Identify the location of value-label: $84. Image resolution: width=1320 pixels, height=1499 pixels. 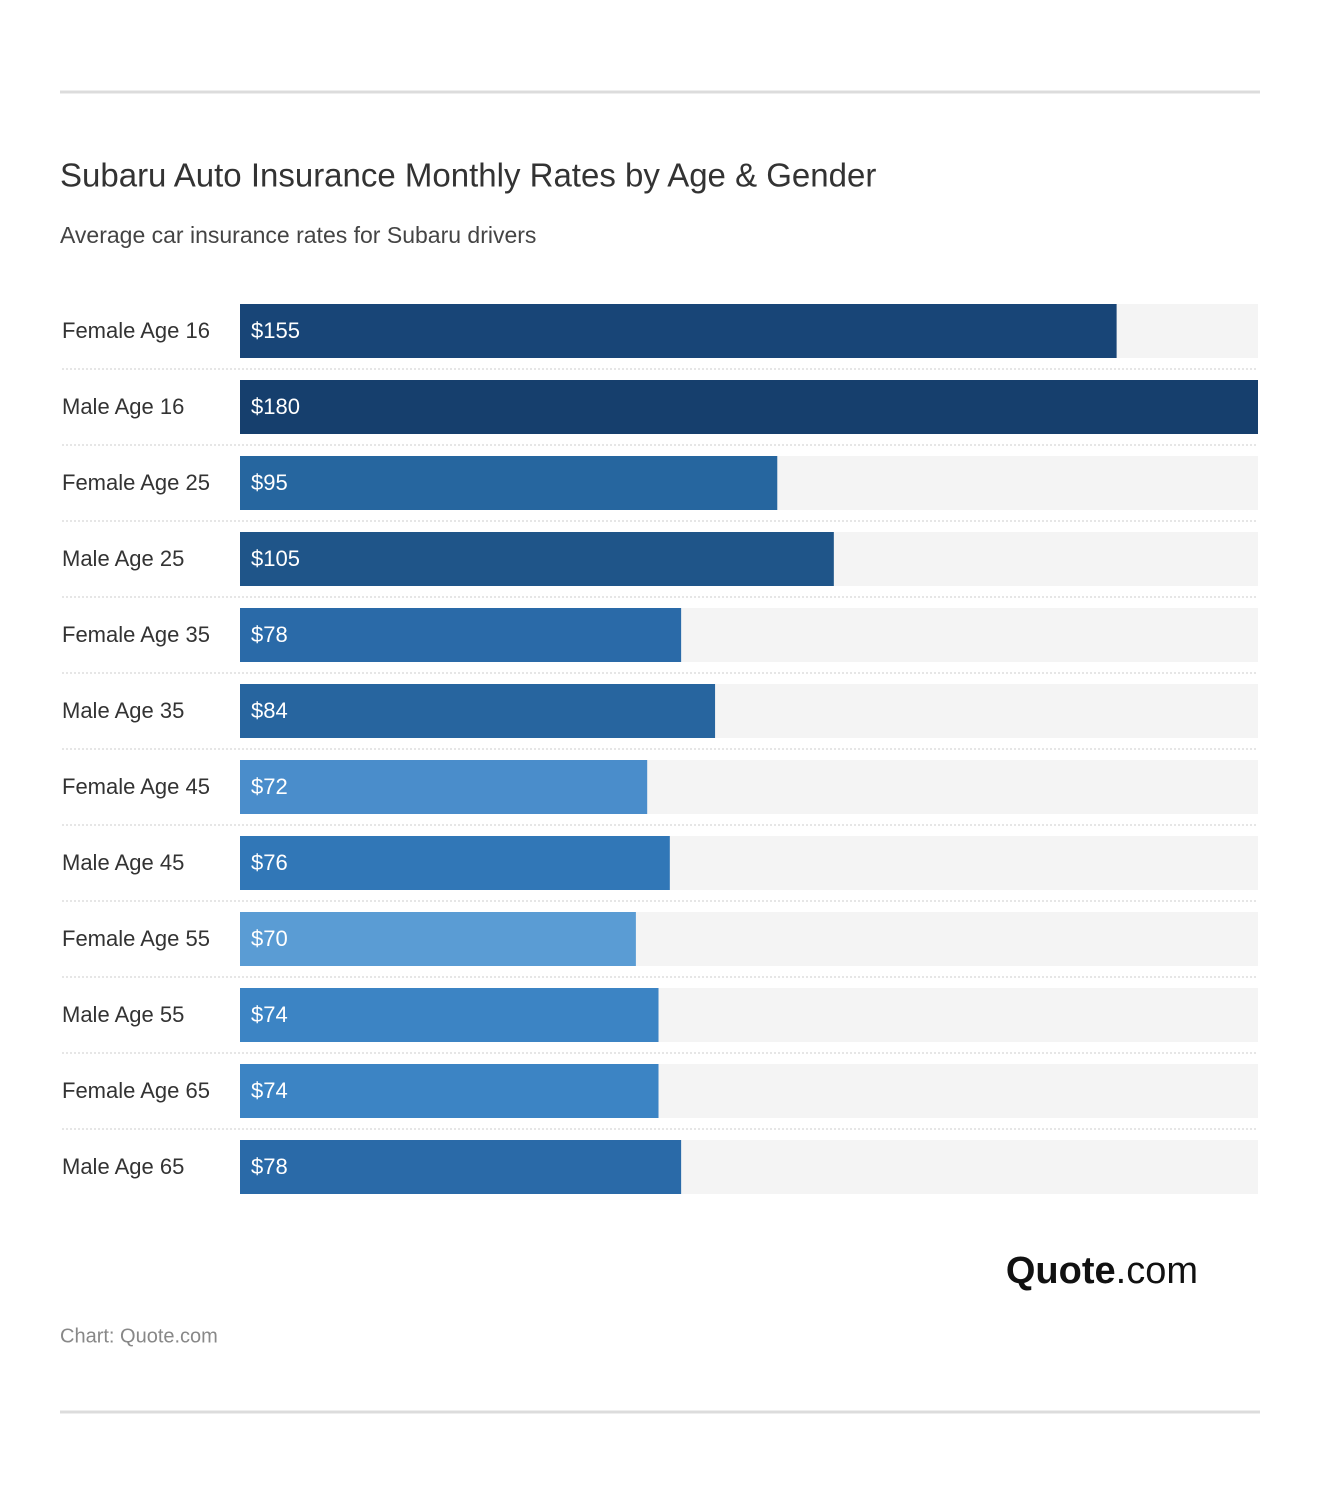
(269, 710).